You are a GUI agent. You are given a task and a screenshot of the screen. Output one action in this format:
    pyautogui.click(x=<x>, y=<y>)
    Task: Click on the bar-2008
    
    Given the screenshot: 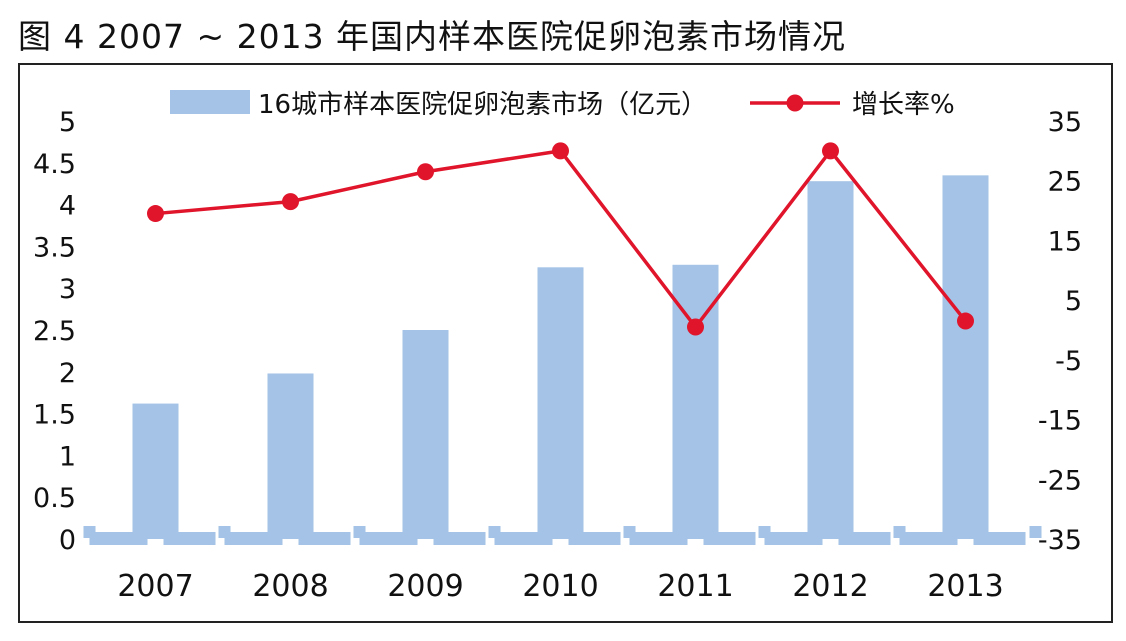 What is the action you would take?
    pyautogui.click(x=290, y=456)
    